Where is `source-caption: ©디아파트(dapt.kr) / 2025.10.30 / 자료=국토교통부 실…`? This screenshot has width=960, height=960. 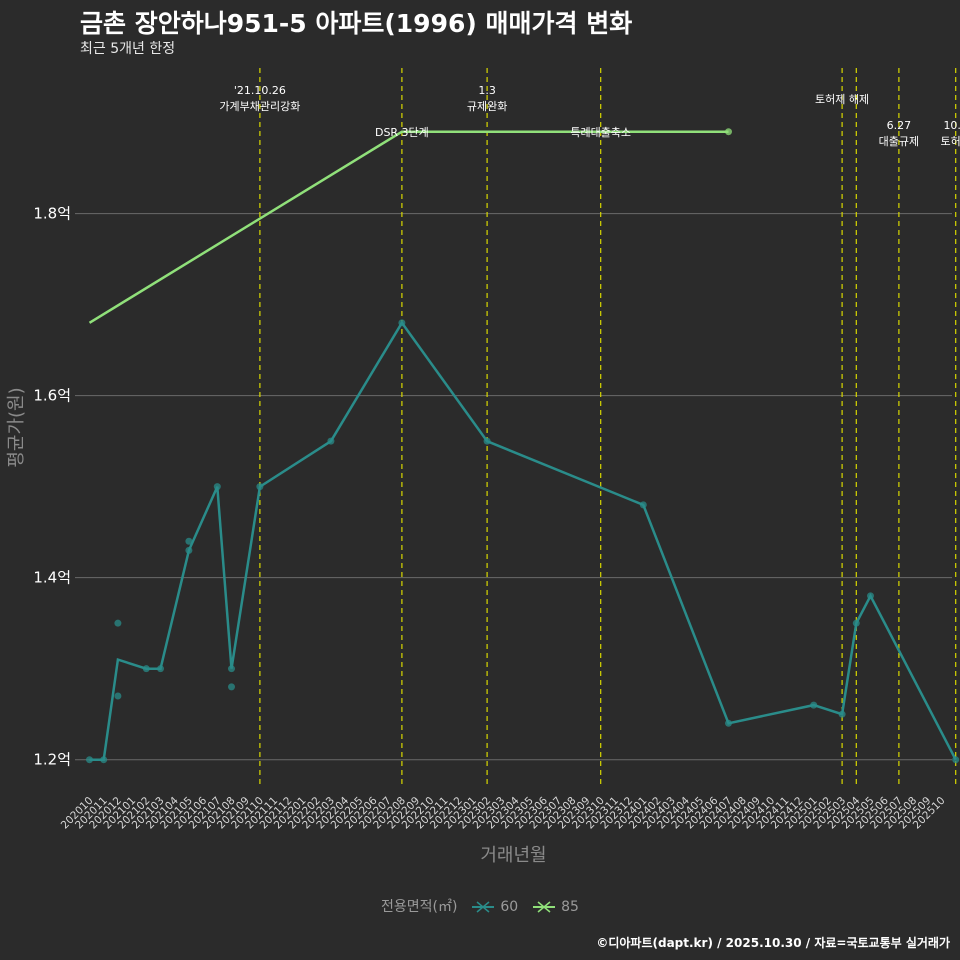
source-caption: ©디아파트(dapt.kr) / 2025.10.30 / 자료=국토교통부 실… is located at coordinates (773, 943).